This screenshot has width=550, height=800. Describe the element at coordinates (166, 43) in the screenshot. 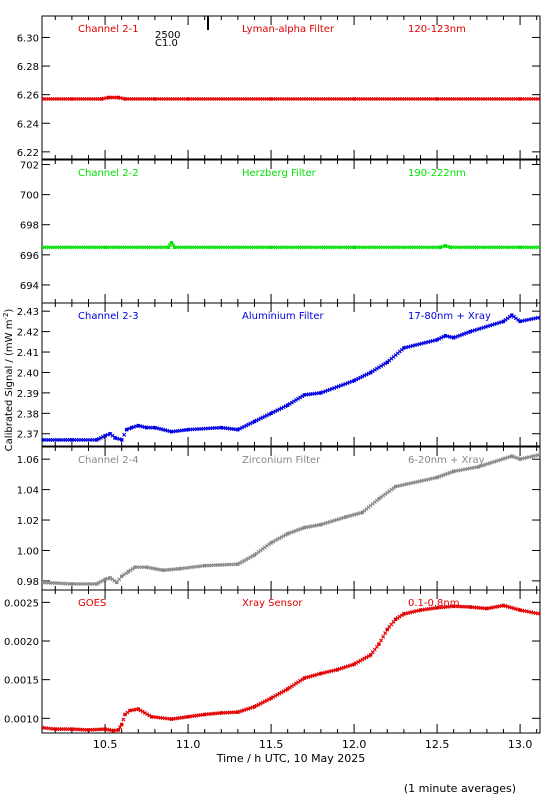

I see `top-marker-label-2: C1.0` at that location.